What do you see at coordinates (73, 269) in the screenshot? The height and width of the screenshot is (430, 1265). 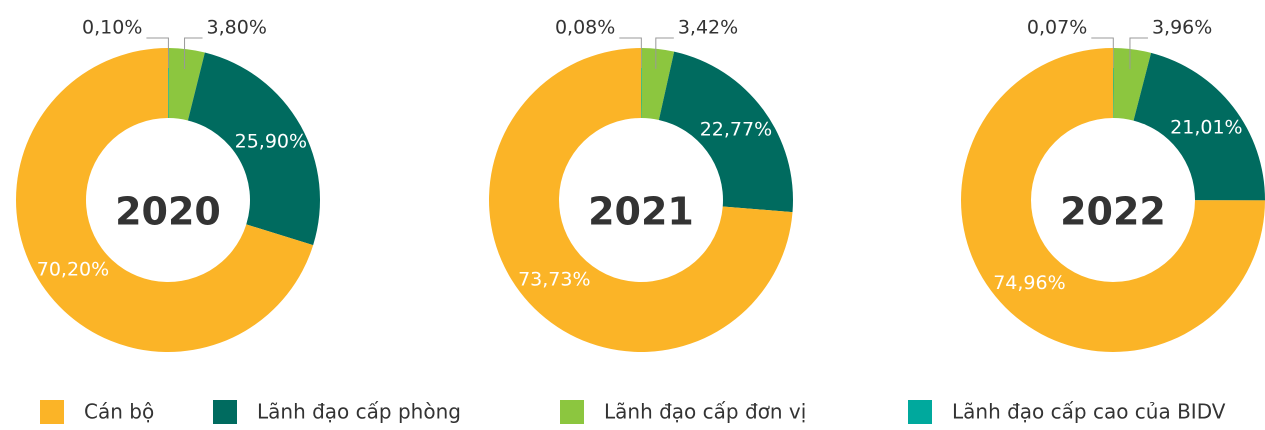 I see `value-label: 70,20%` at bounding box center [73, 269].